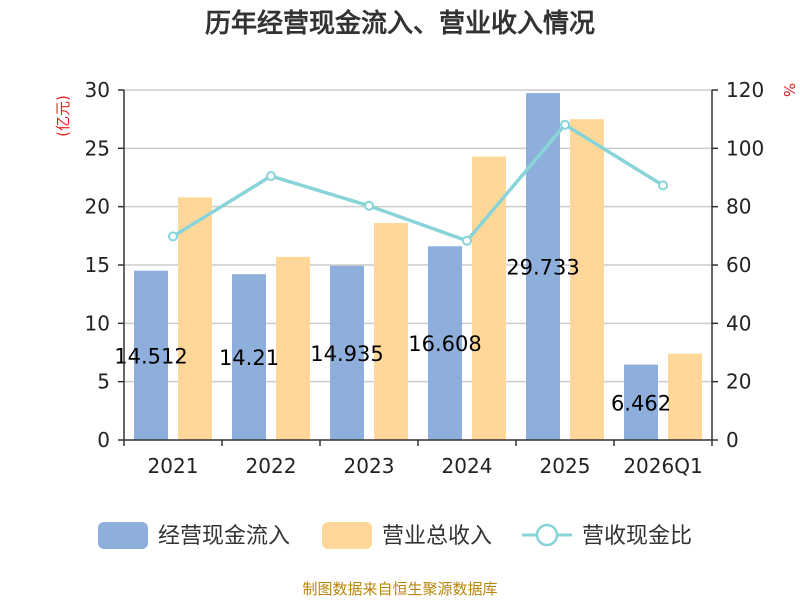  What do you see at coordinates (547, 535) in the screenshot?
I see `legend-marker` at bounding box center [547, 535].